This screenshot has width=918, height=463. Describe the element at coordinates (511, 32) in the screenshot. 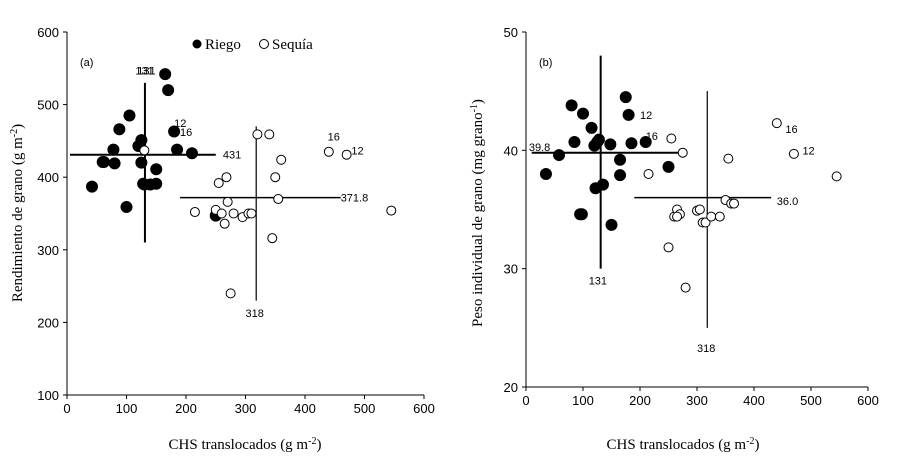

I see `y-tick-label: 50` at that location.